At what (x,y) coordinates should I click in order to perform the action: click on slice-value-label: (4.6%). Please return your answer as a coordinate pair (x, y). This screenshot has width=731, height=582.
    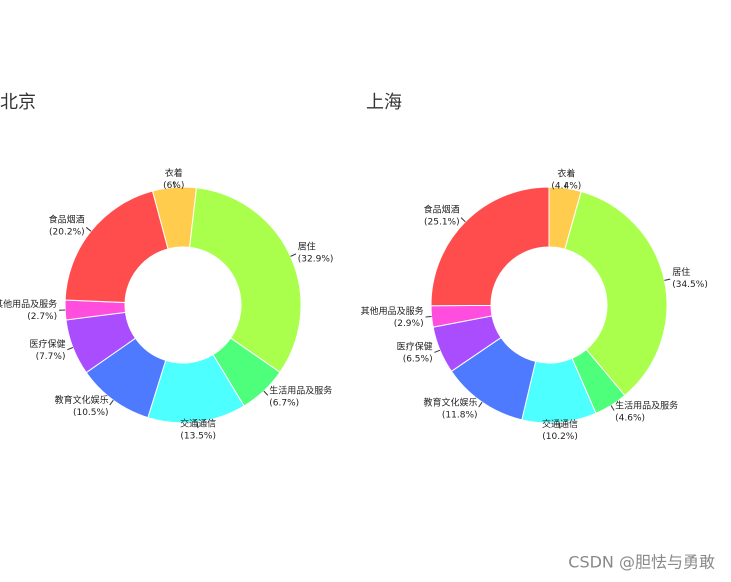
    Looking at the image, I should click on (630, 419).